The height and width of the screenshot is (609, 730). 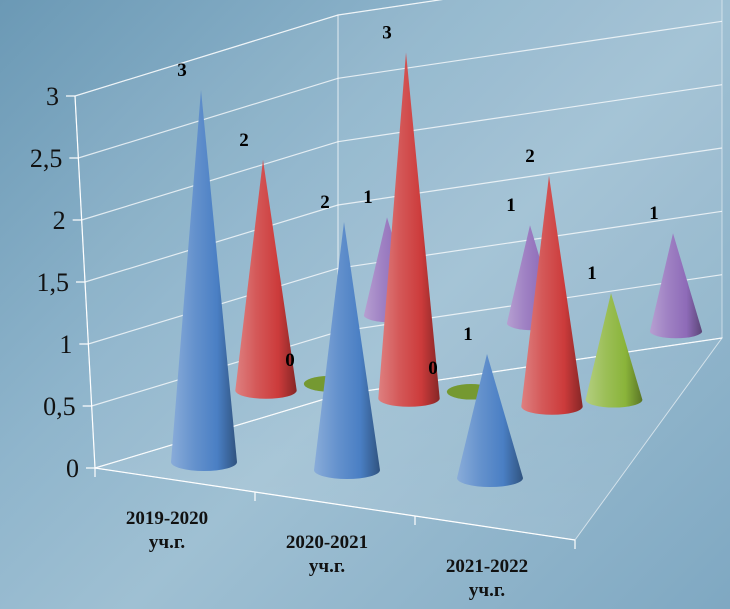 I want to click on x-tick-label: 2021-2022 уч.г., so click(x=487, y=578).